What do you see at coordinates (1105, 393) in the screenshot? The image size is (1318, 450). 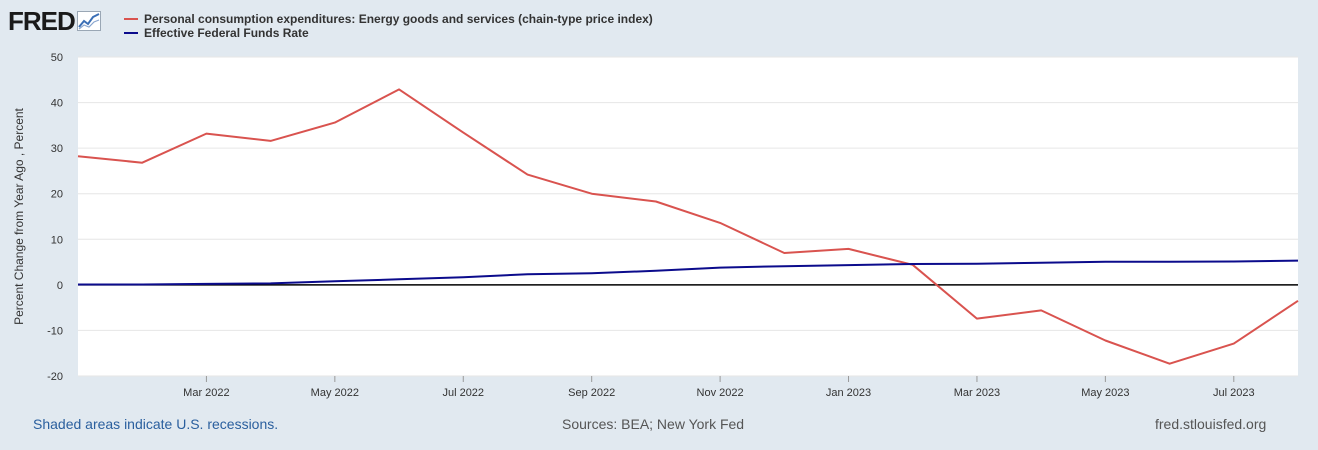 I see `x-tick-label: May 2023` at bounding box center [1105, 393].